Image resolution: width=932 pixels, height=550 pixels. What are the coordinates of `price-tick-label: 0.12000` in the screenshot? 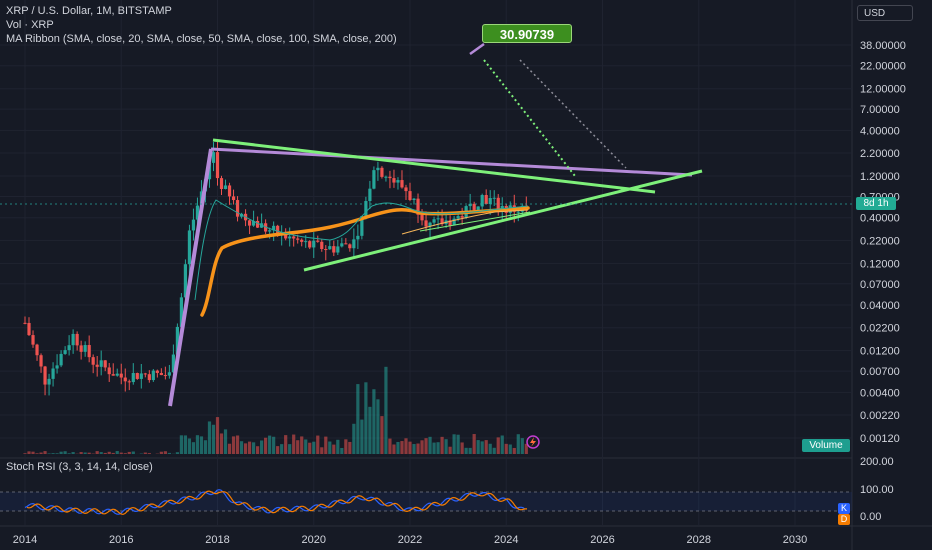 It's located at (880, 264).